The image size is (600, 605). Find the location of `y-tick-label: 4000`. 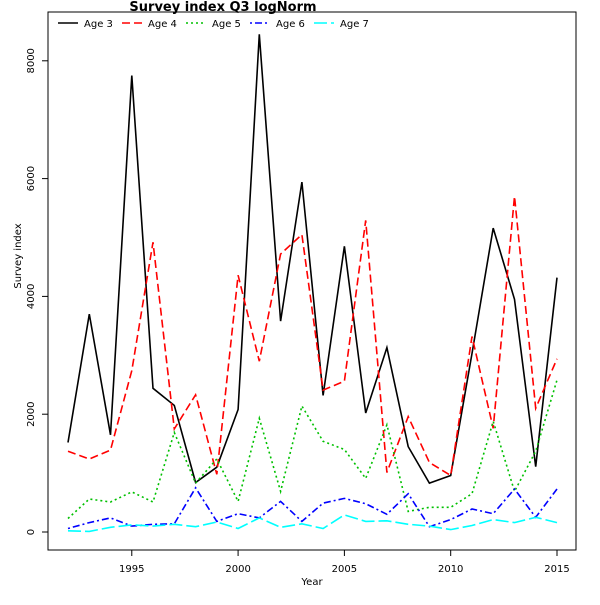

y-tick-label: 4000 is located at coordinates (31, 296).